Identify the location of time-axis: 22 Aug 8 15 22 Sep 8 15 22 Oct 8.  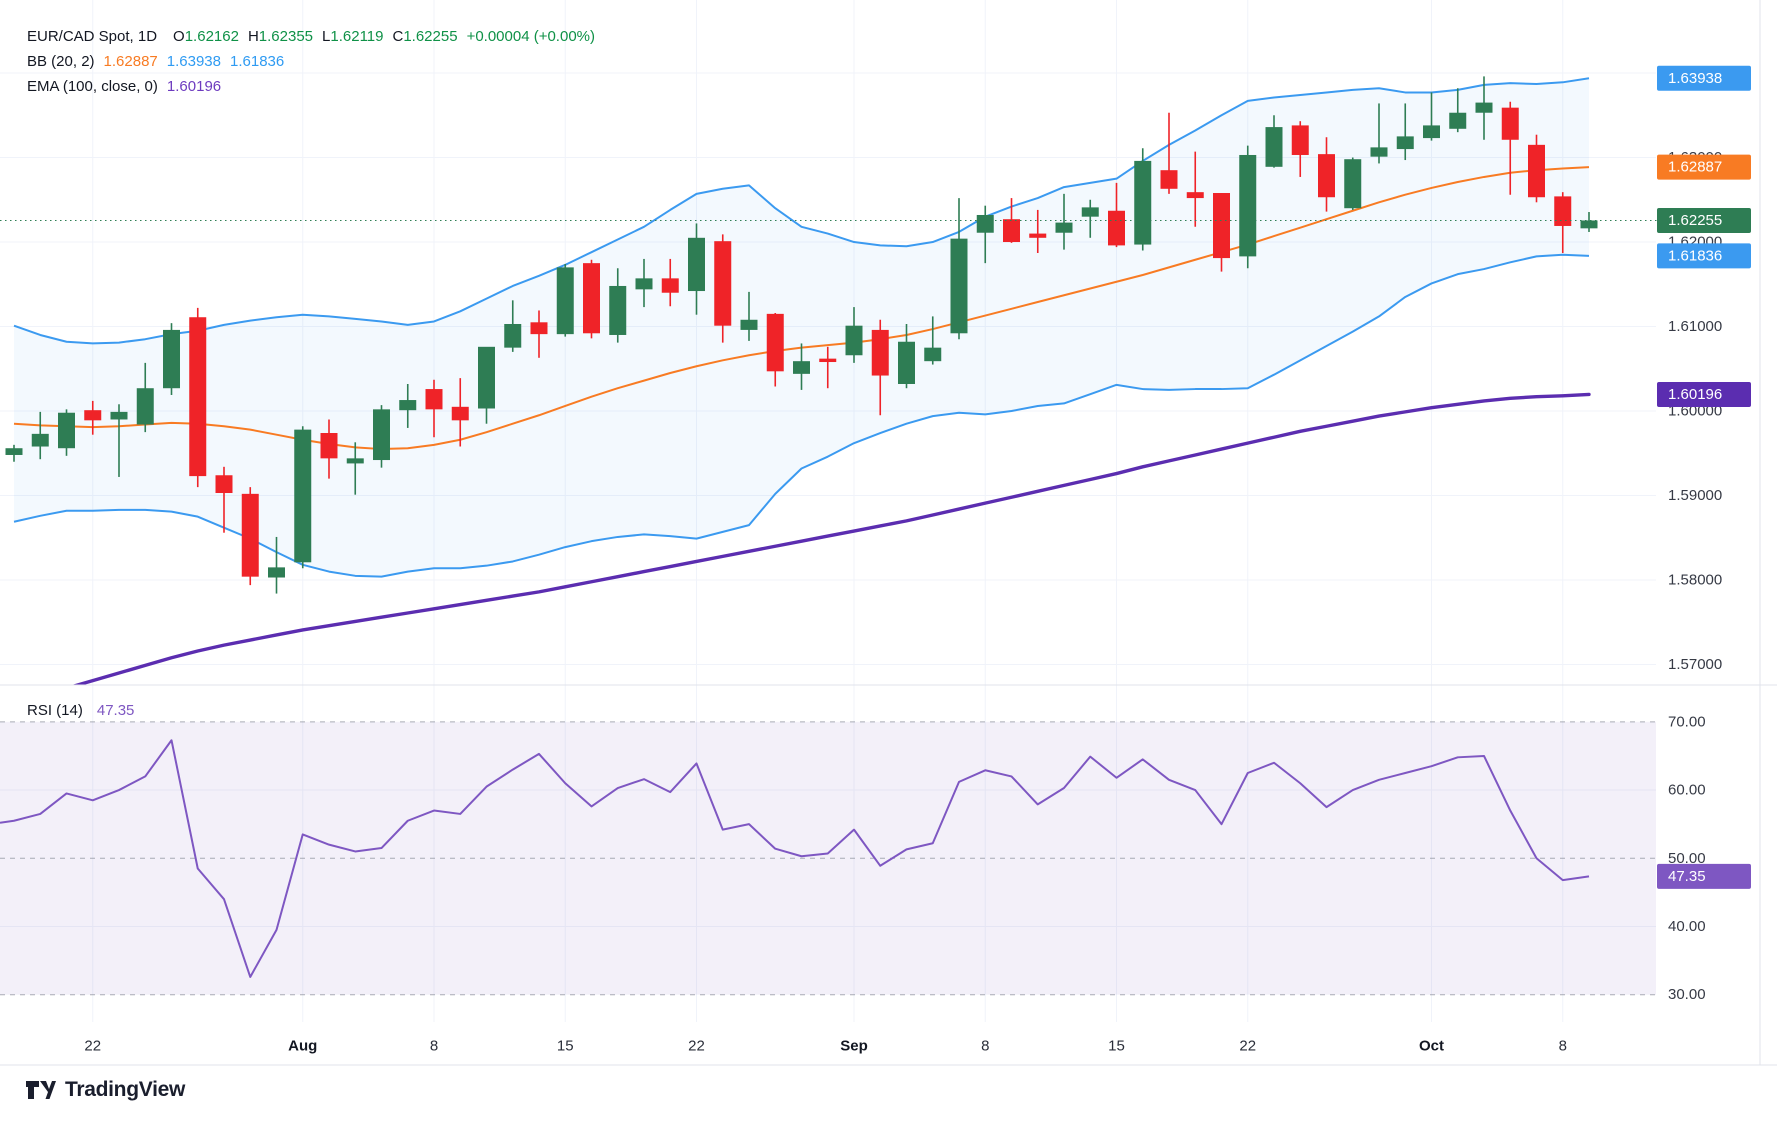
(825, 1046).